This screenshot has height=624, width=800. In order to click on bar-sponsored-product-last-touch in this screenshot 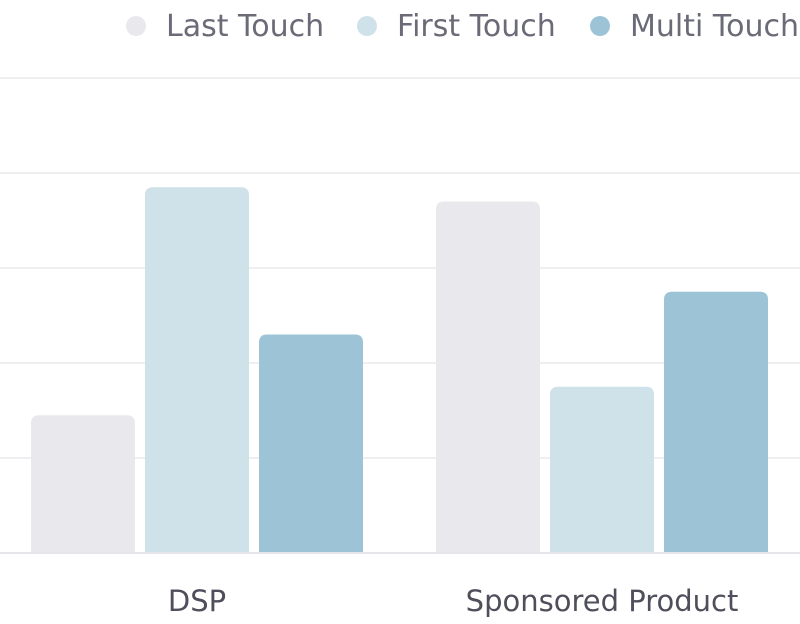, I will do `click(488, 377)`.